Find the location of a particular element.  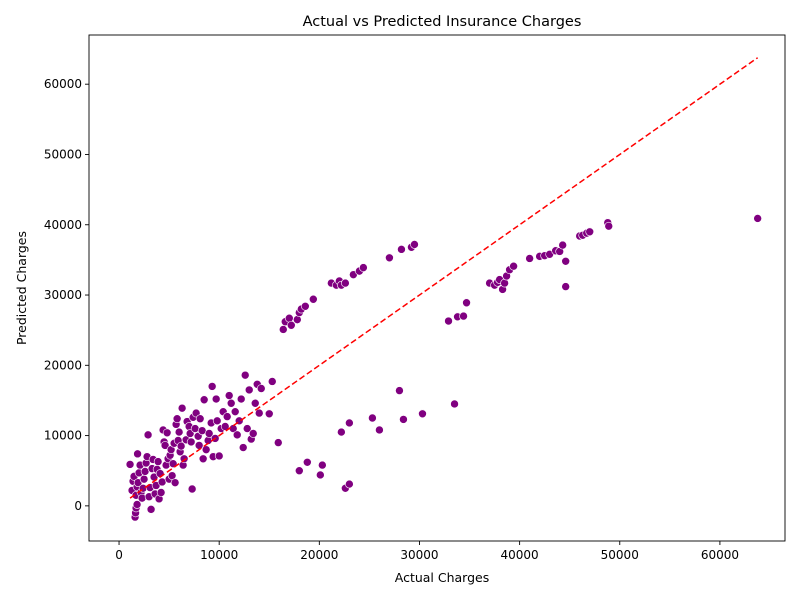

y-tick-label: 60000 is located at coordinates (63, 84).